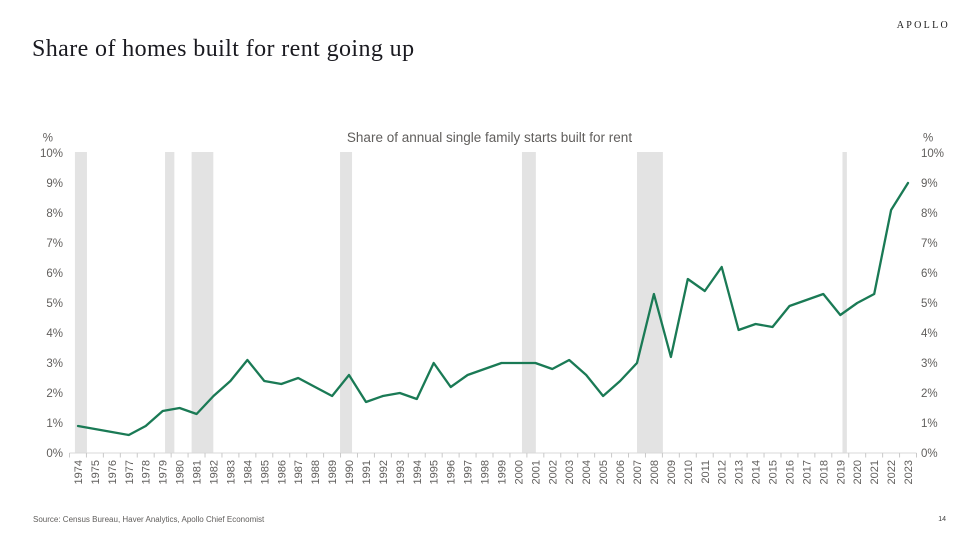 Image resolution: width=979 pixels, height=548 pixels. What do you see at coordinates (553, 472) in the screenshot?
I see `x-axis-label: 2002` at bounding box center [553, 472].